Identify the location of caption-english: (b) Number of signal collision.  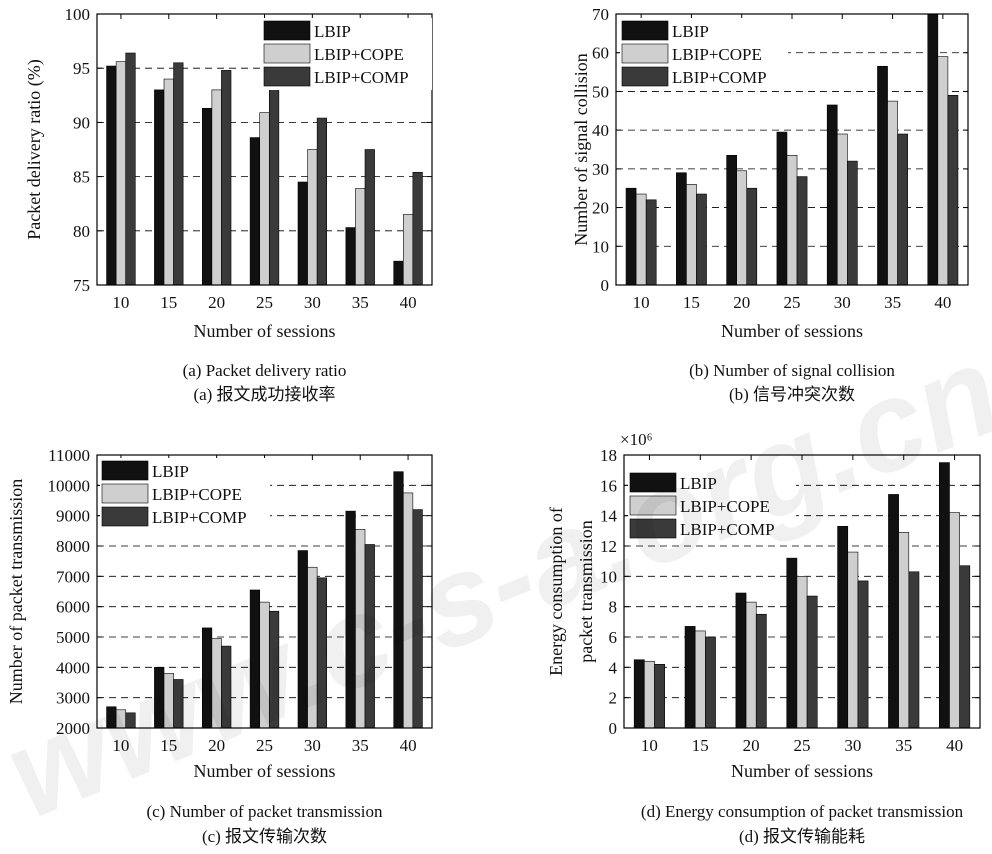
(792, 370).